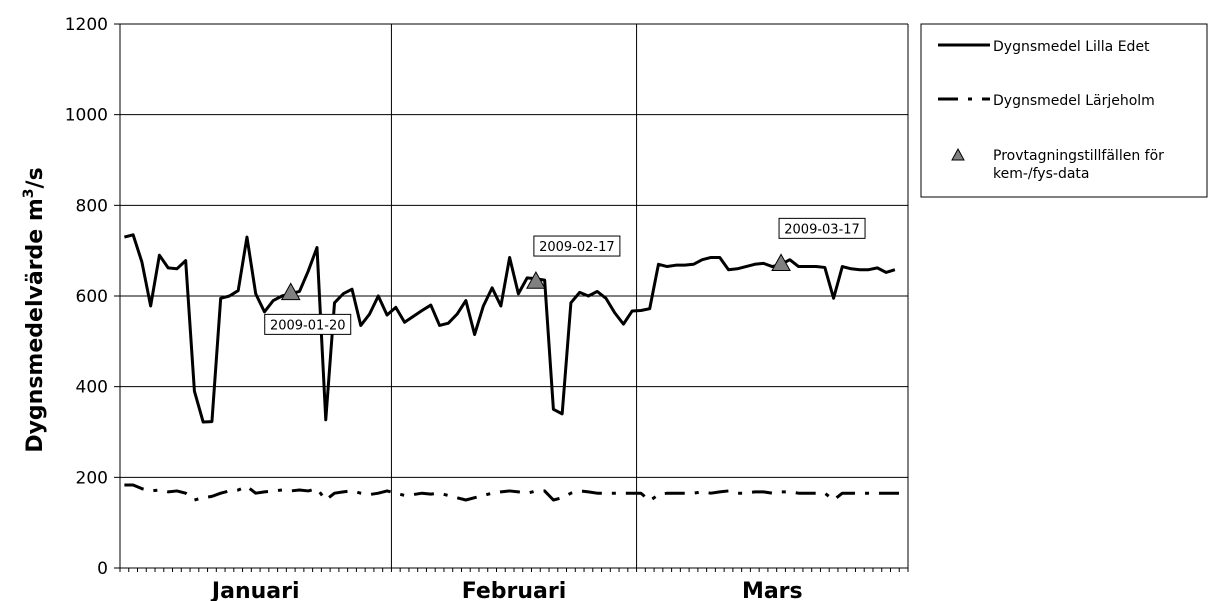 Image resolution: width=1210 pixels, height=601 pixels. Describe the element at coordinates (34, 309) in the screenshot. I see `y-axis-label: Dygnsmedelvärde m3/s` at that location.